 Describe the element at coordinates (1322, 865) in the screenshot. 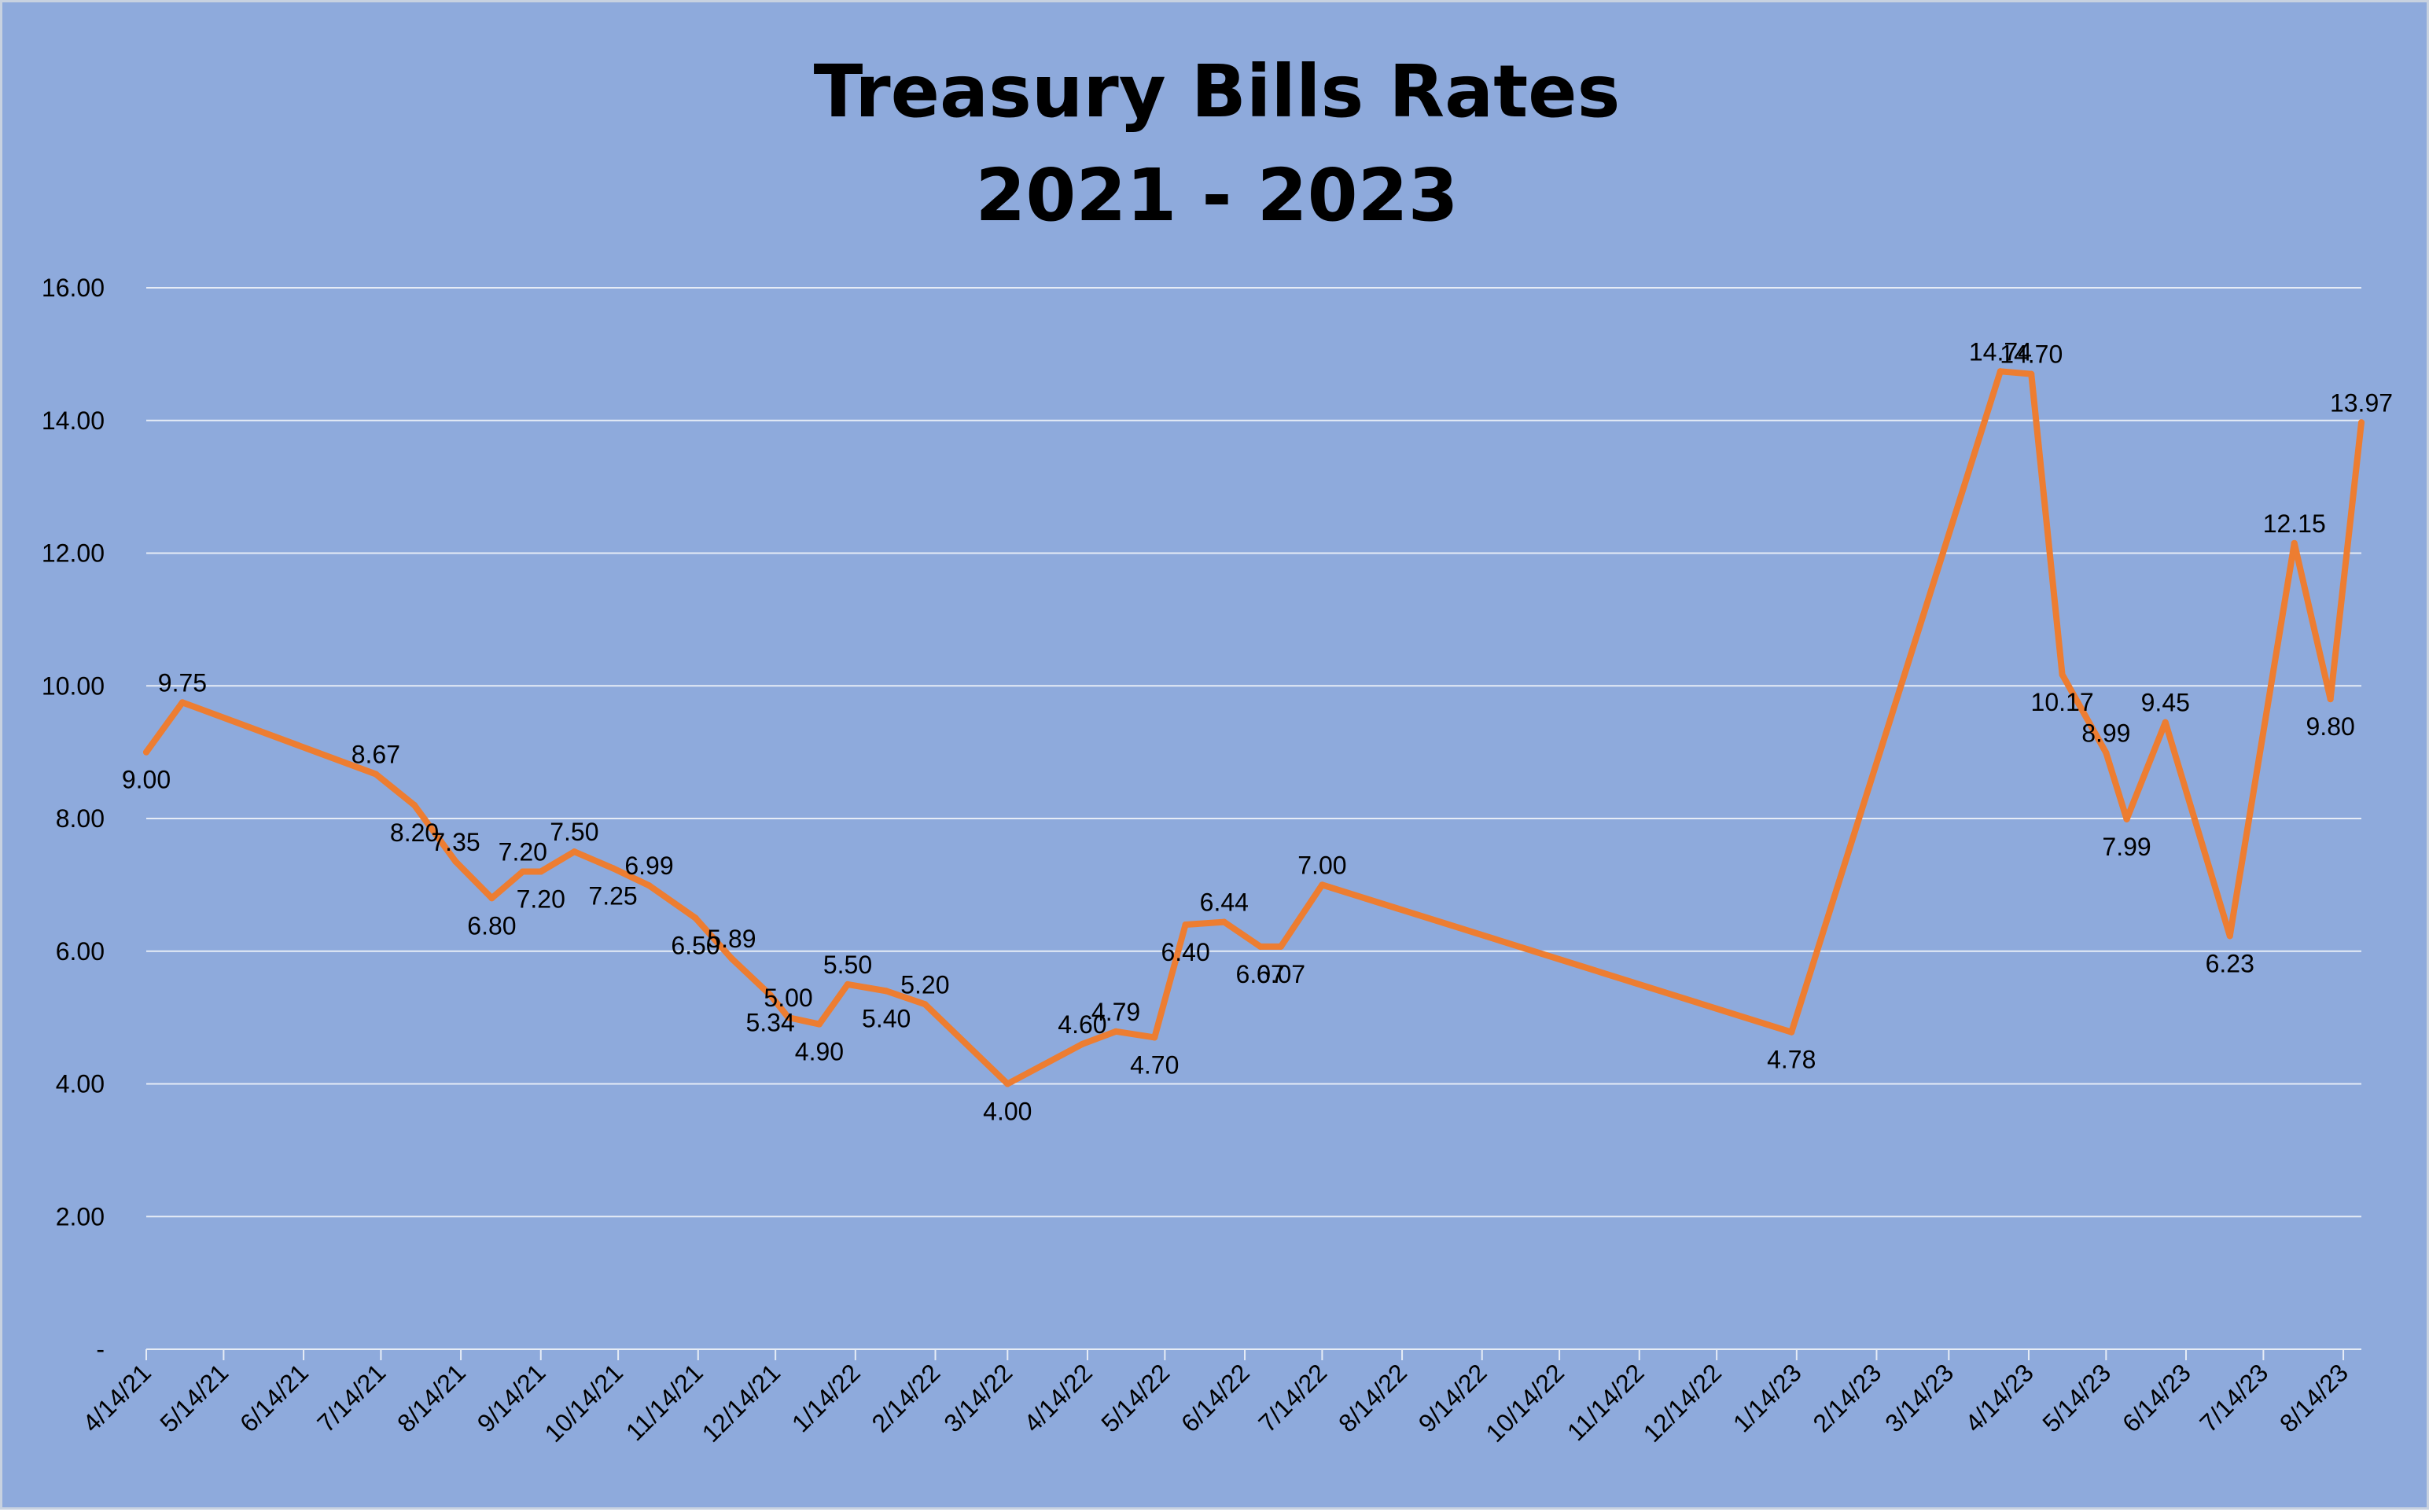

I see `data-label: 7.00` at that location.